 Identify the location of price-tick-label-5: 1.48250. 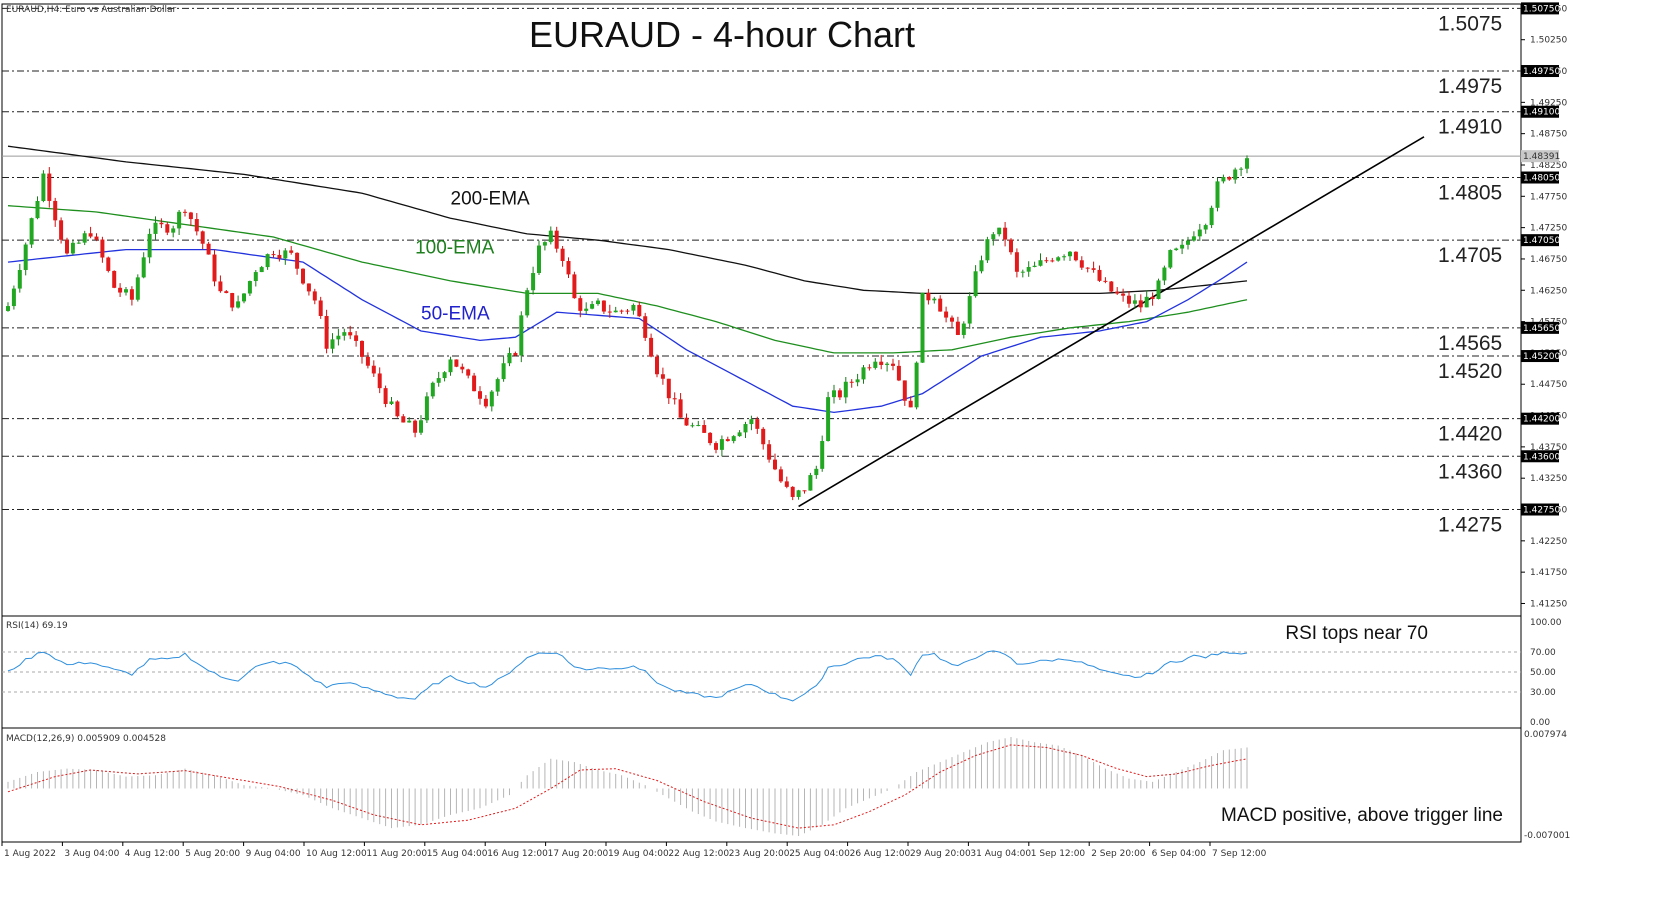
(1548, 166).